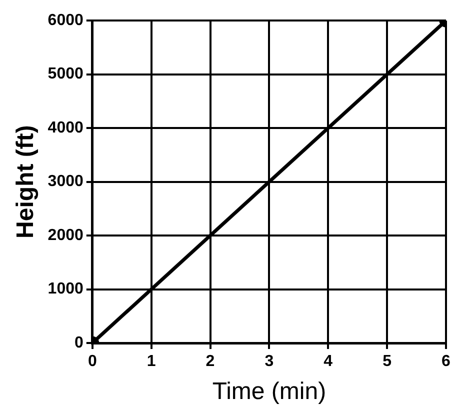 Image resolution: width=466 pixels, height=419 pixels. Describe the element at coordinates (210, 361) in the screenshot. I see `x-tick-label: 2` at that location.